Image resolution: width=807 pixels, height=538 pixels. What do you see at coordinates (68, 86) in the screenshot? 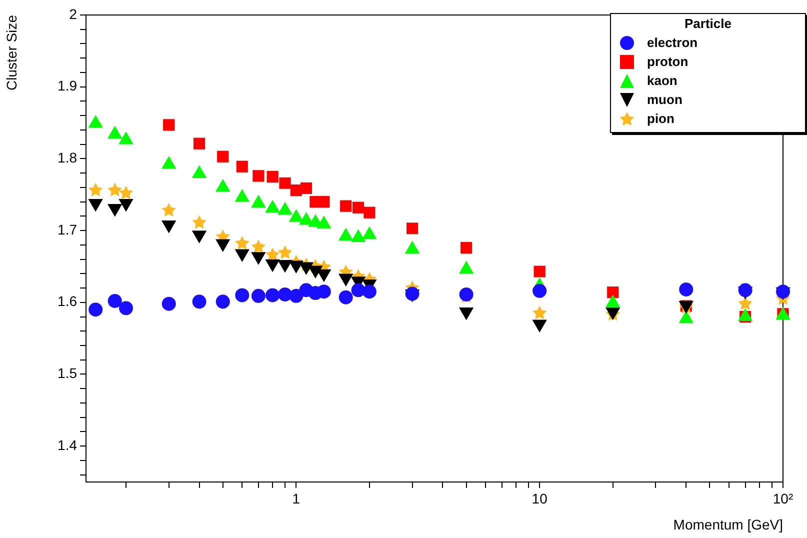
I see `y-tick-label: 1.9` at bounding box center [68, 86].